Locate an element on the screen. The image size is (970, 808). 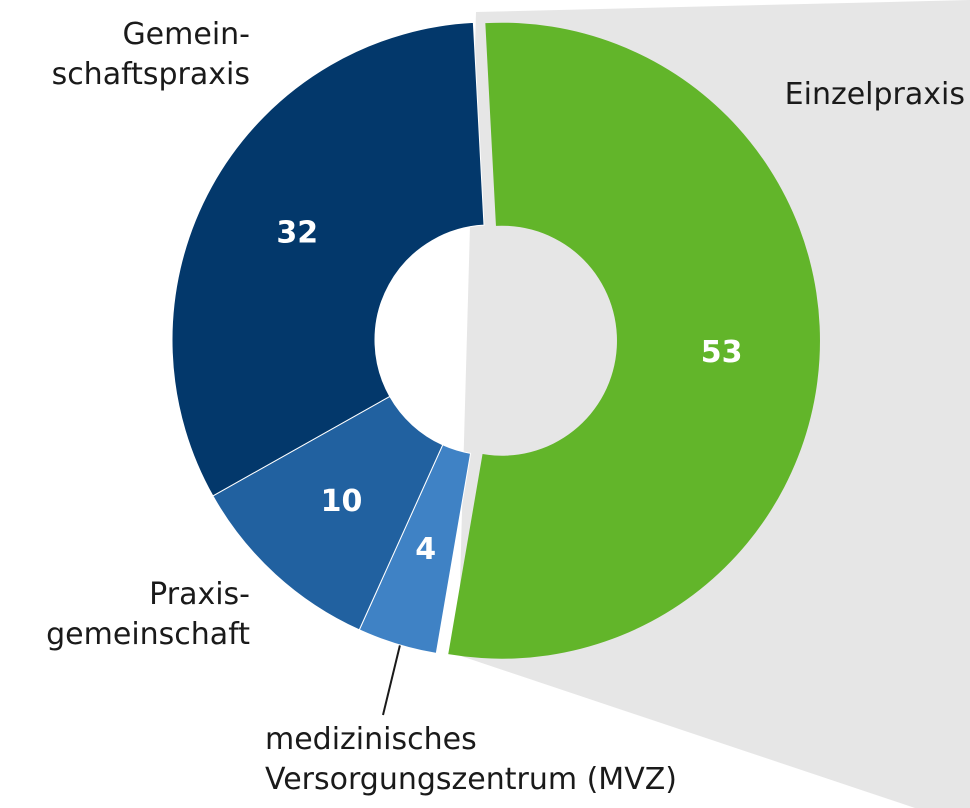
value-label: 32 is located at coordinates (297, 232).